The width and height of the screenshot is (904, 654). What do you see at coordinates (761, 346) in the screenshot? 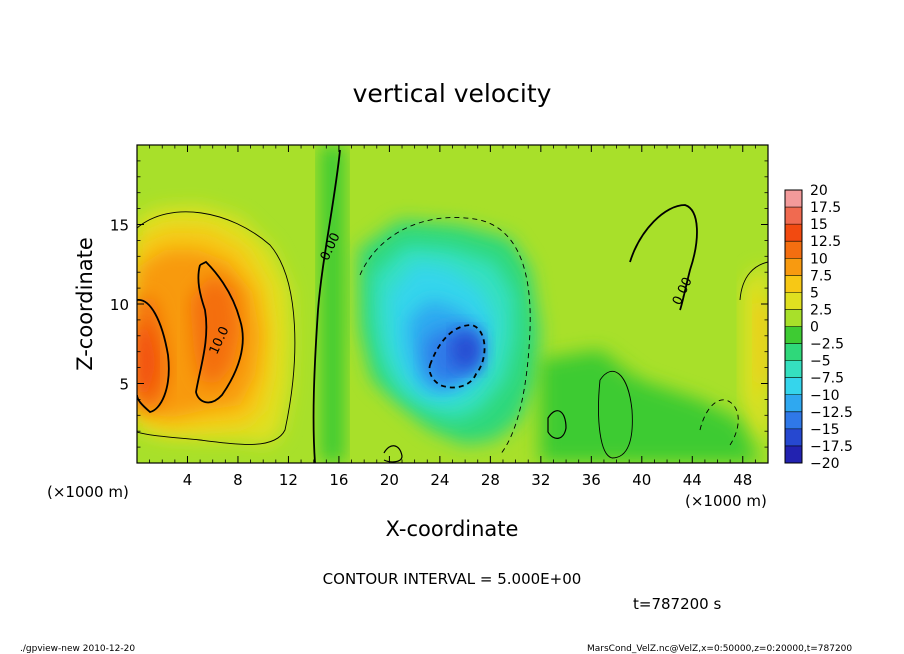
I see `updraft-edge-core` at bounding box center [761, 346].